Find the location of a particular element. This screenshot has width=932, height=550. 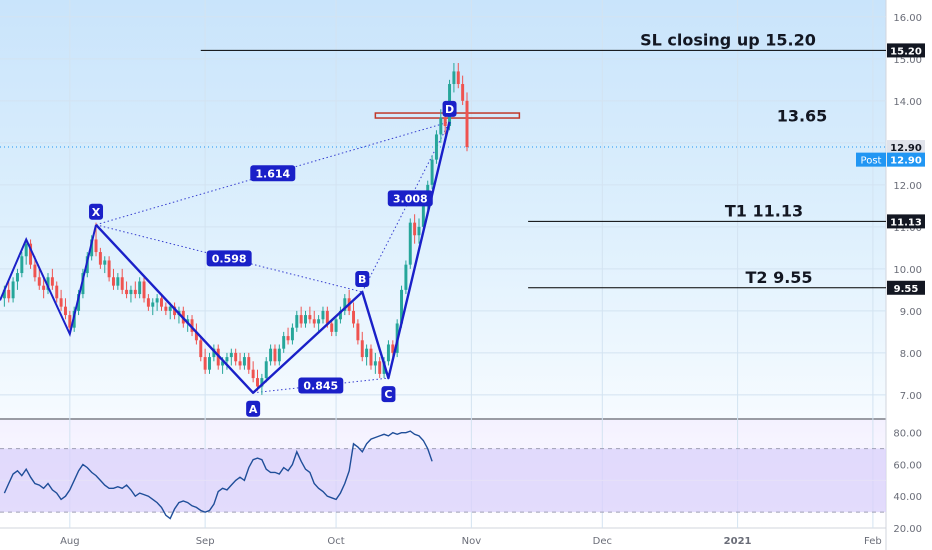

price-highlight-label: 9.55 is located at coordinates (906, 287).